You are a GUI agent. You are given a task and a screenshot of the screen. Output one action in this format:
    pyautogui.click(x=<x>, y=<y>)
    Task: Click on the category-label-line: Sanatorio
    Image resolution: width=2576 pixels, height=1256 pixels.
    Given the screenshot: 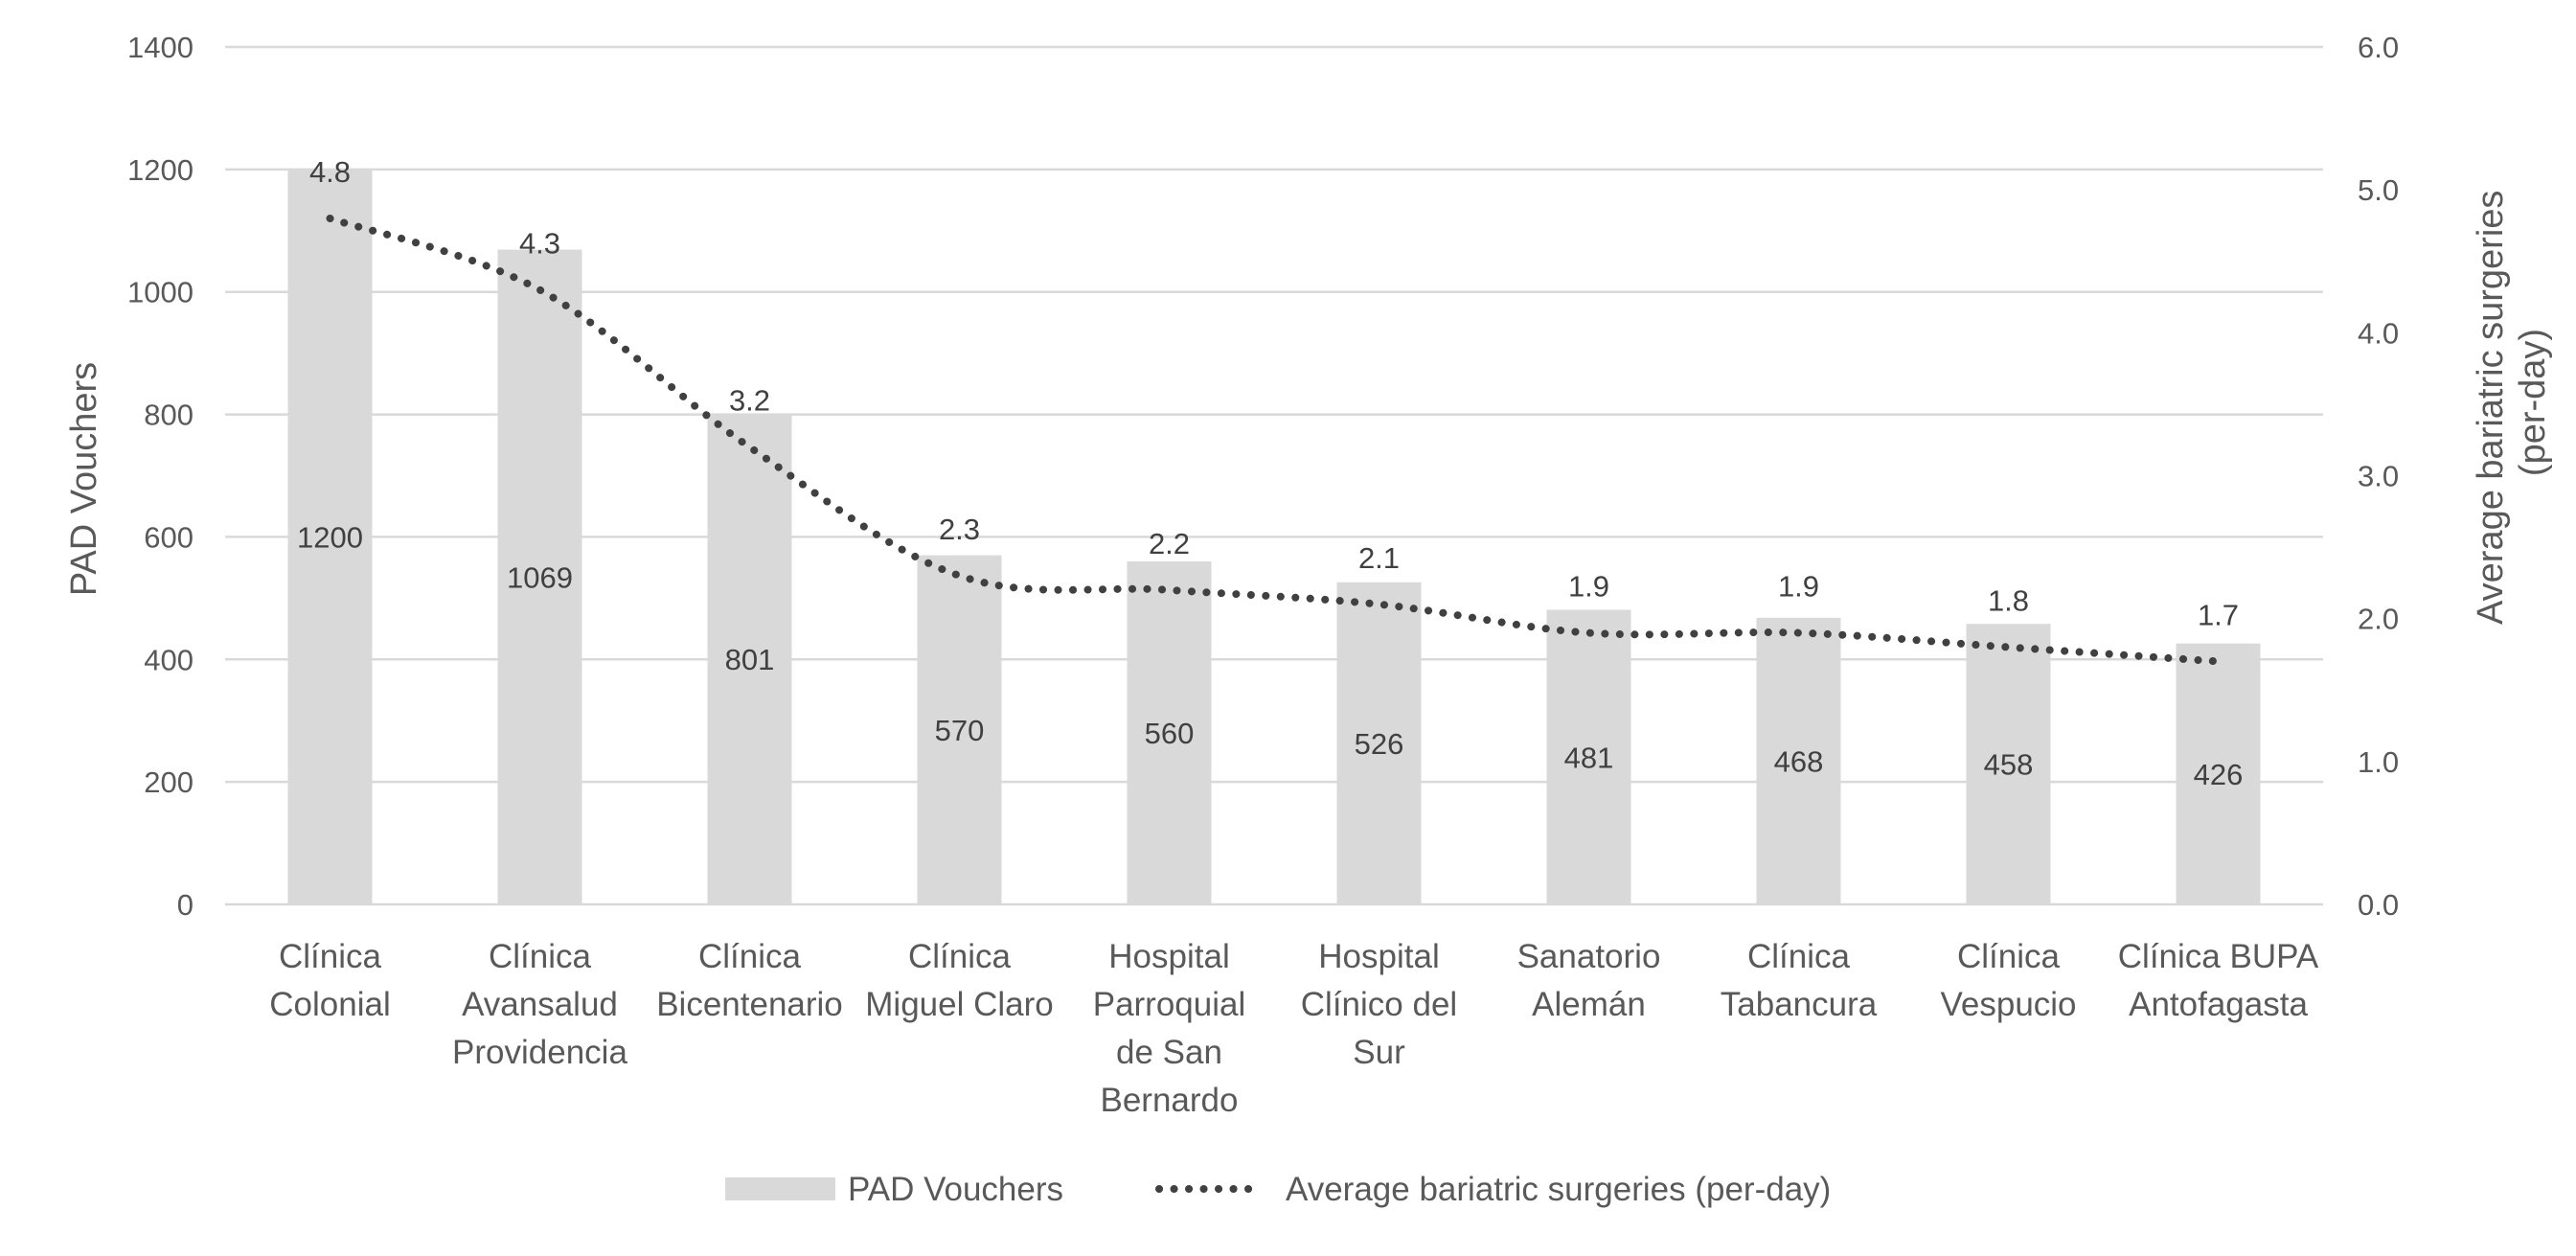 What is the action you would take?
    pyautogui.click(x=1589, y=957)
    